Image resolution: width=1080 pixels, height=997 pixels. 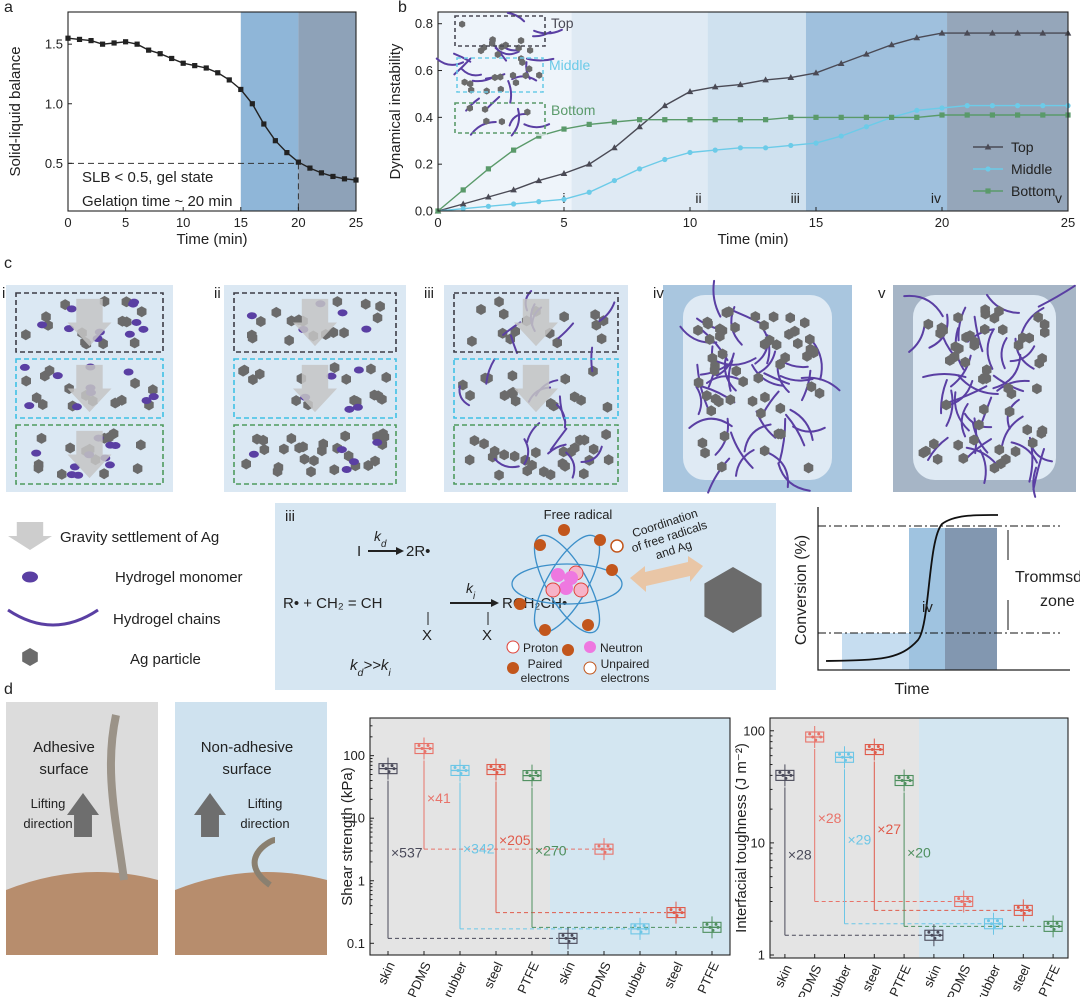 What do you see at coordinates (54, 163) in the screenshot?
I see `y-tick-label: 0.5` at bounding box center [54, 163].